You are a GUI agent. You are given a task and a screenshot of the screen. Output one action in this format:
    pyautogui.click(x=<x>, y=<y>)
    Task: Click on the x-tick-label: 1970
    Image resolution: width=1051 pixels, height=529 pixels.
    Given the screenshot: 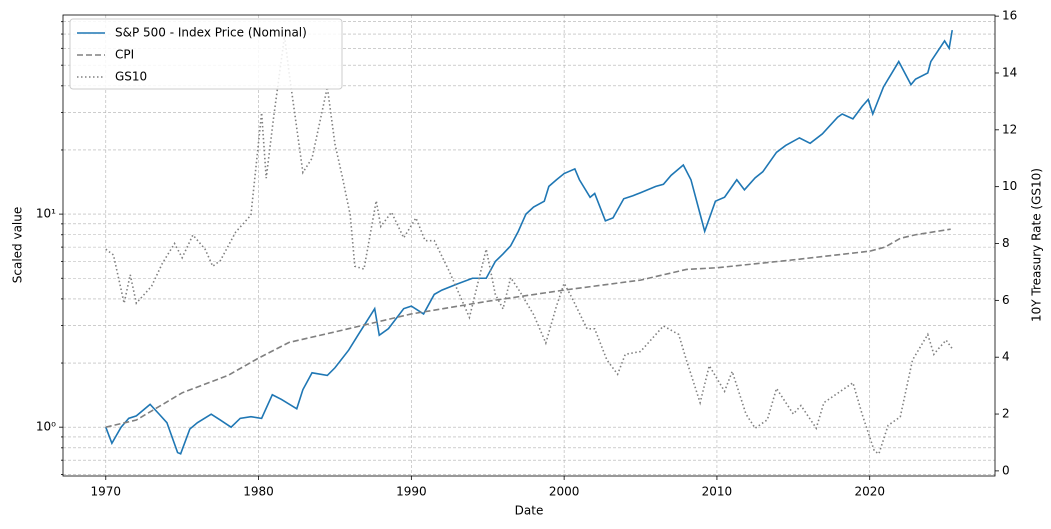 What is the action you would take?
    pyautogui.click(x=106, y=492)
    